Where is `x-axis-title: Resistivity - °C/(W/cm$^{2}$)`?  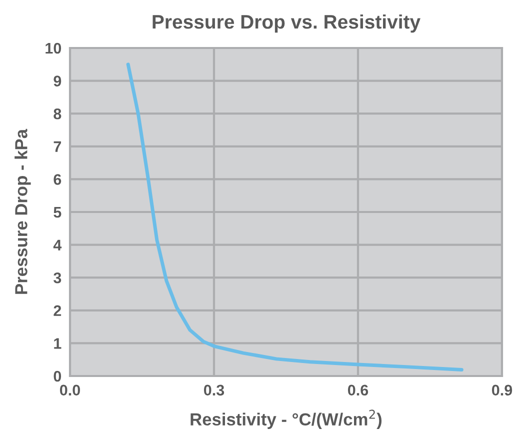 x-axis-title: Resistivity - °C/(W/cm$^{2}$) is located at coordinates (286, 419).